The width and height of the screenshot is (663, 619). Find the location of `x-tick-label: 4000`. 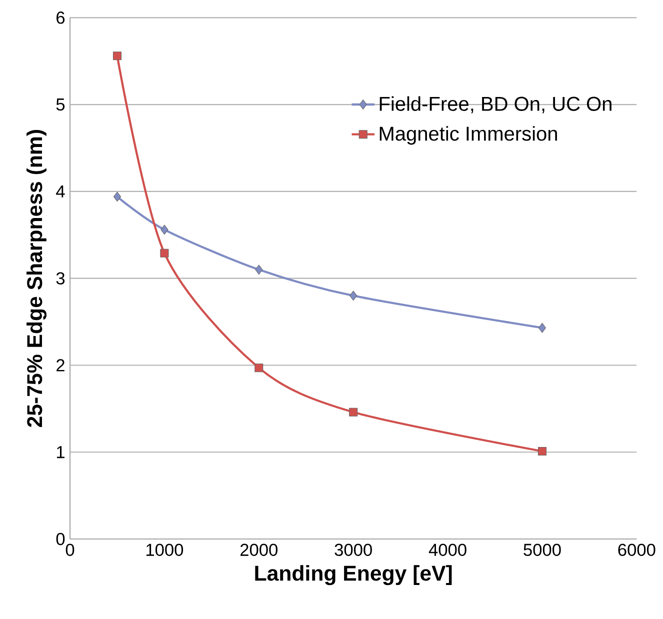

x-tick-label: 4000 is located at coordinates (447, 550).